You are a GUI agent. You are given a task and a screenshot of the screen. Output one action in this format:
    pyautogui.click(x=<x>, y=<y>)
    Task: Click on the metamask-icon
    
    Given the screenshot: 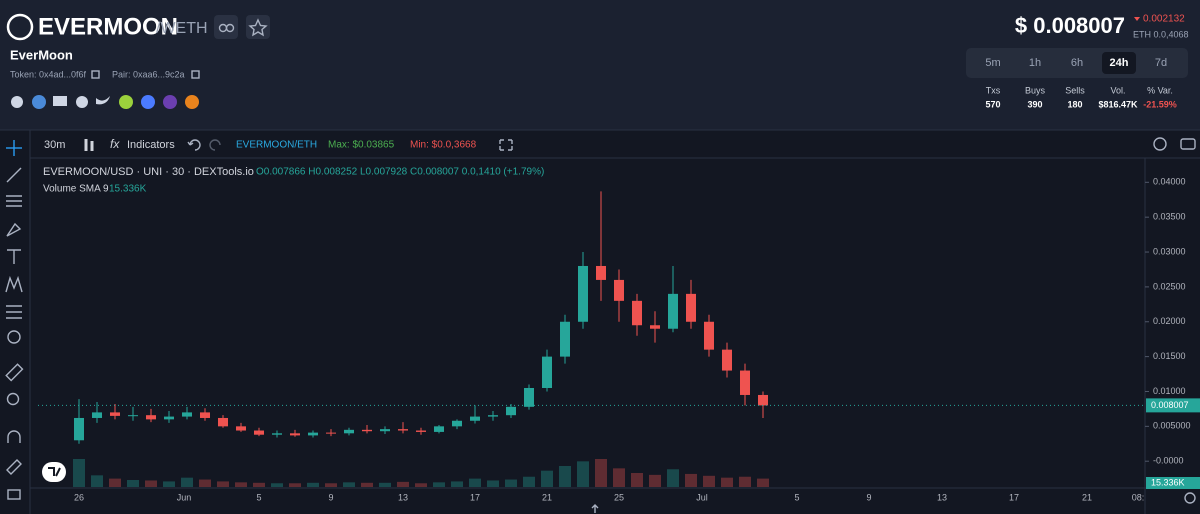 What is the action you would take?
    pyautogui.click(x=192, y=102)
    